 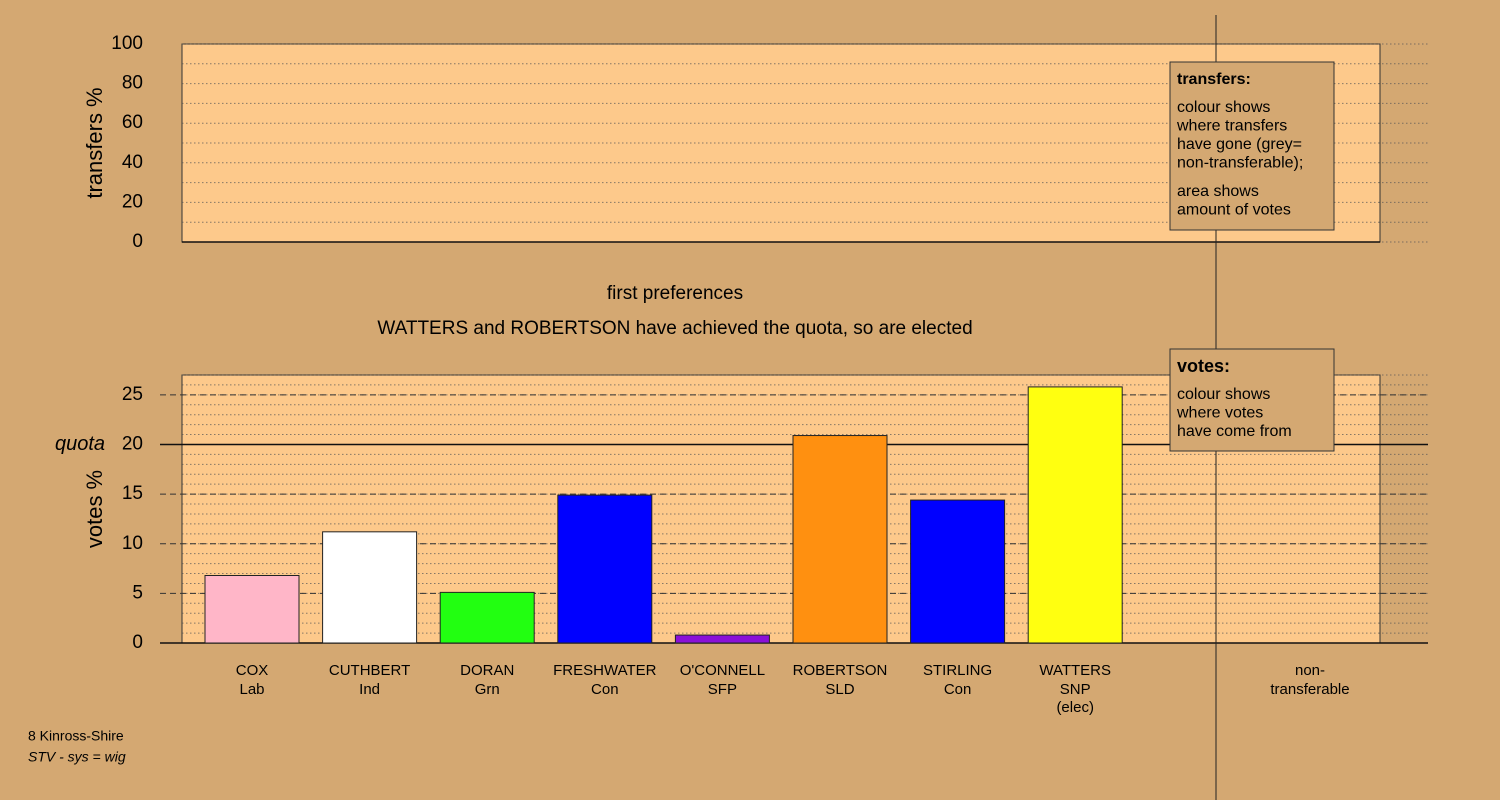 What do you see at coordinates (1240, 163) in the screenshot?
I see `legend-text: non-transferable);` at bounding box center [1240, 163].